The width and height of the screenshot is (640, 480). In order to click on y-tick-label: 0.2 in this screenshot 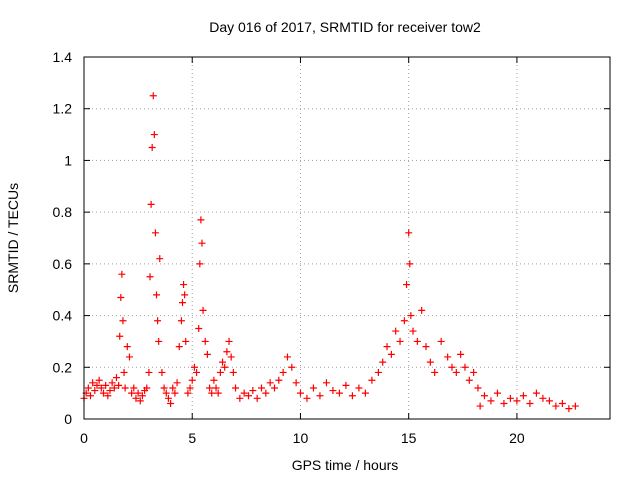, I will do `click(63, 367)`.